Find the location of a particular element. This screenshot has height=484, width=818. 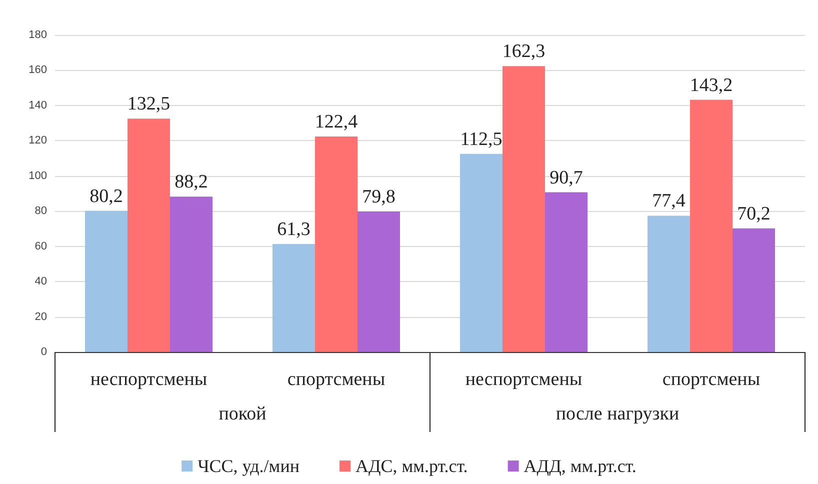

data-label: 90,7 is located at coordinates (566, 177).